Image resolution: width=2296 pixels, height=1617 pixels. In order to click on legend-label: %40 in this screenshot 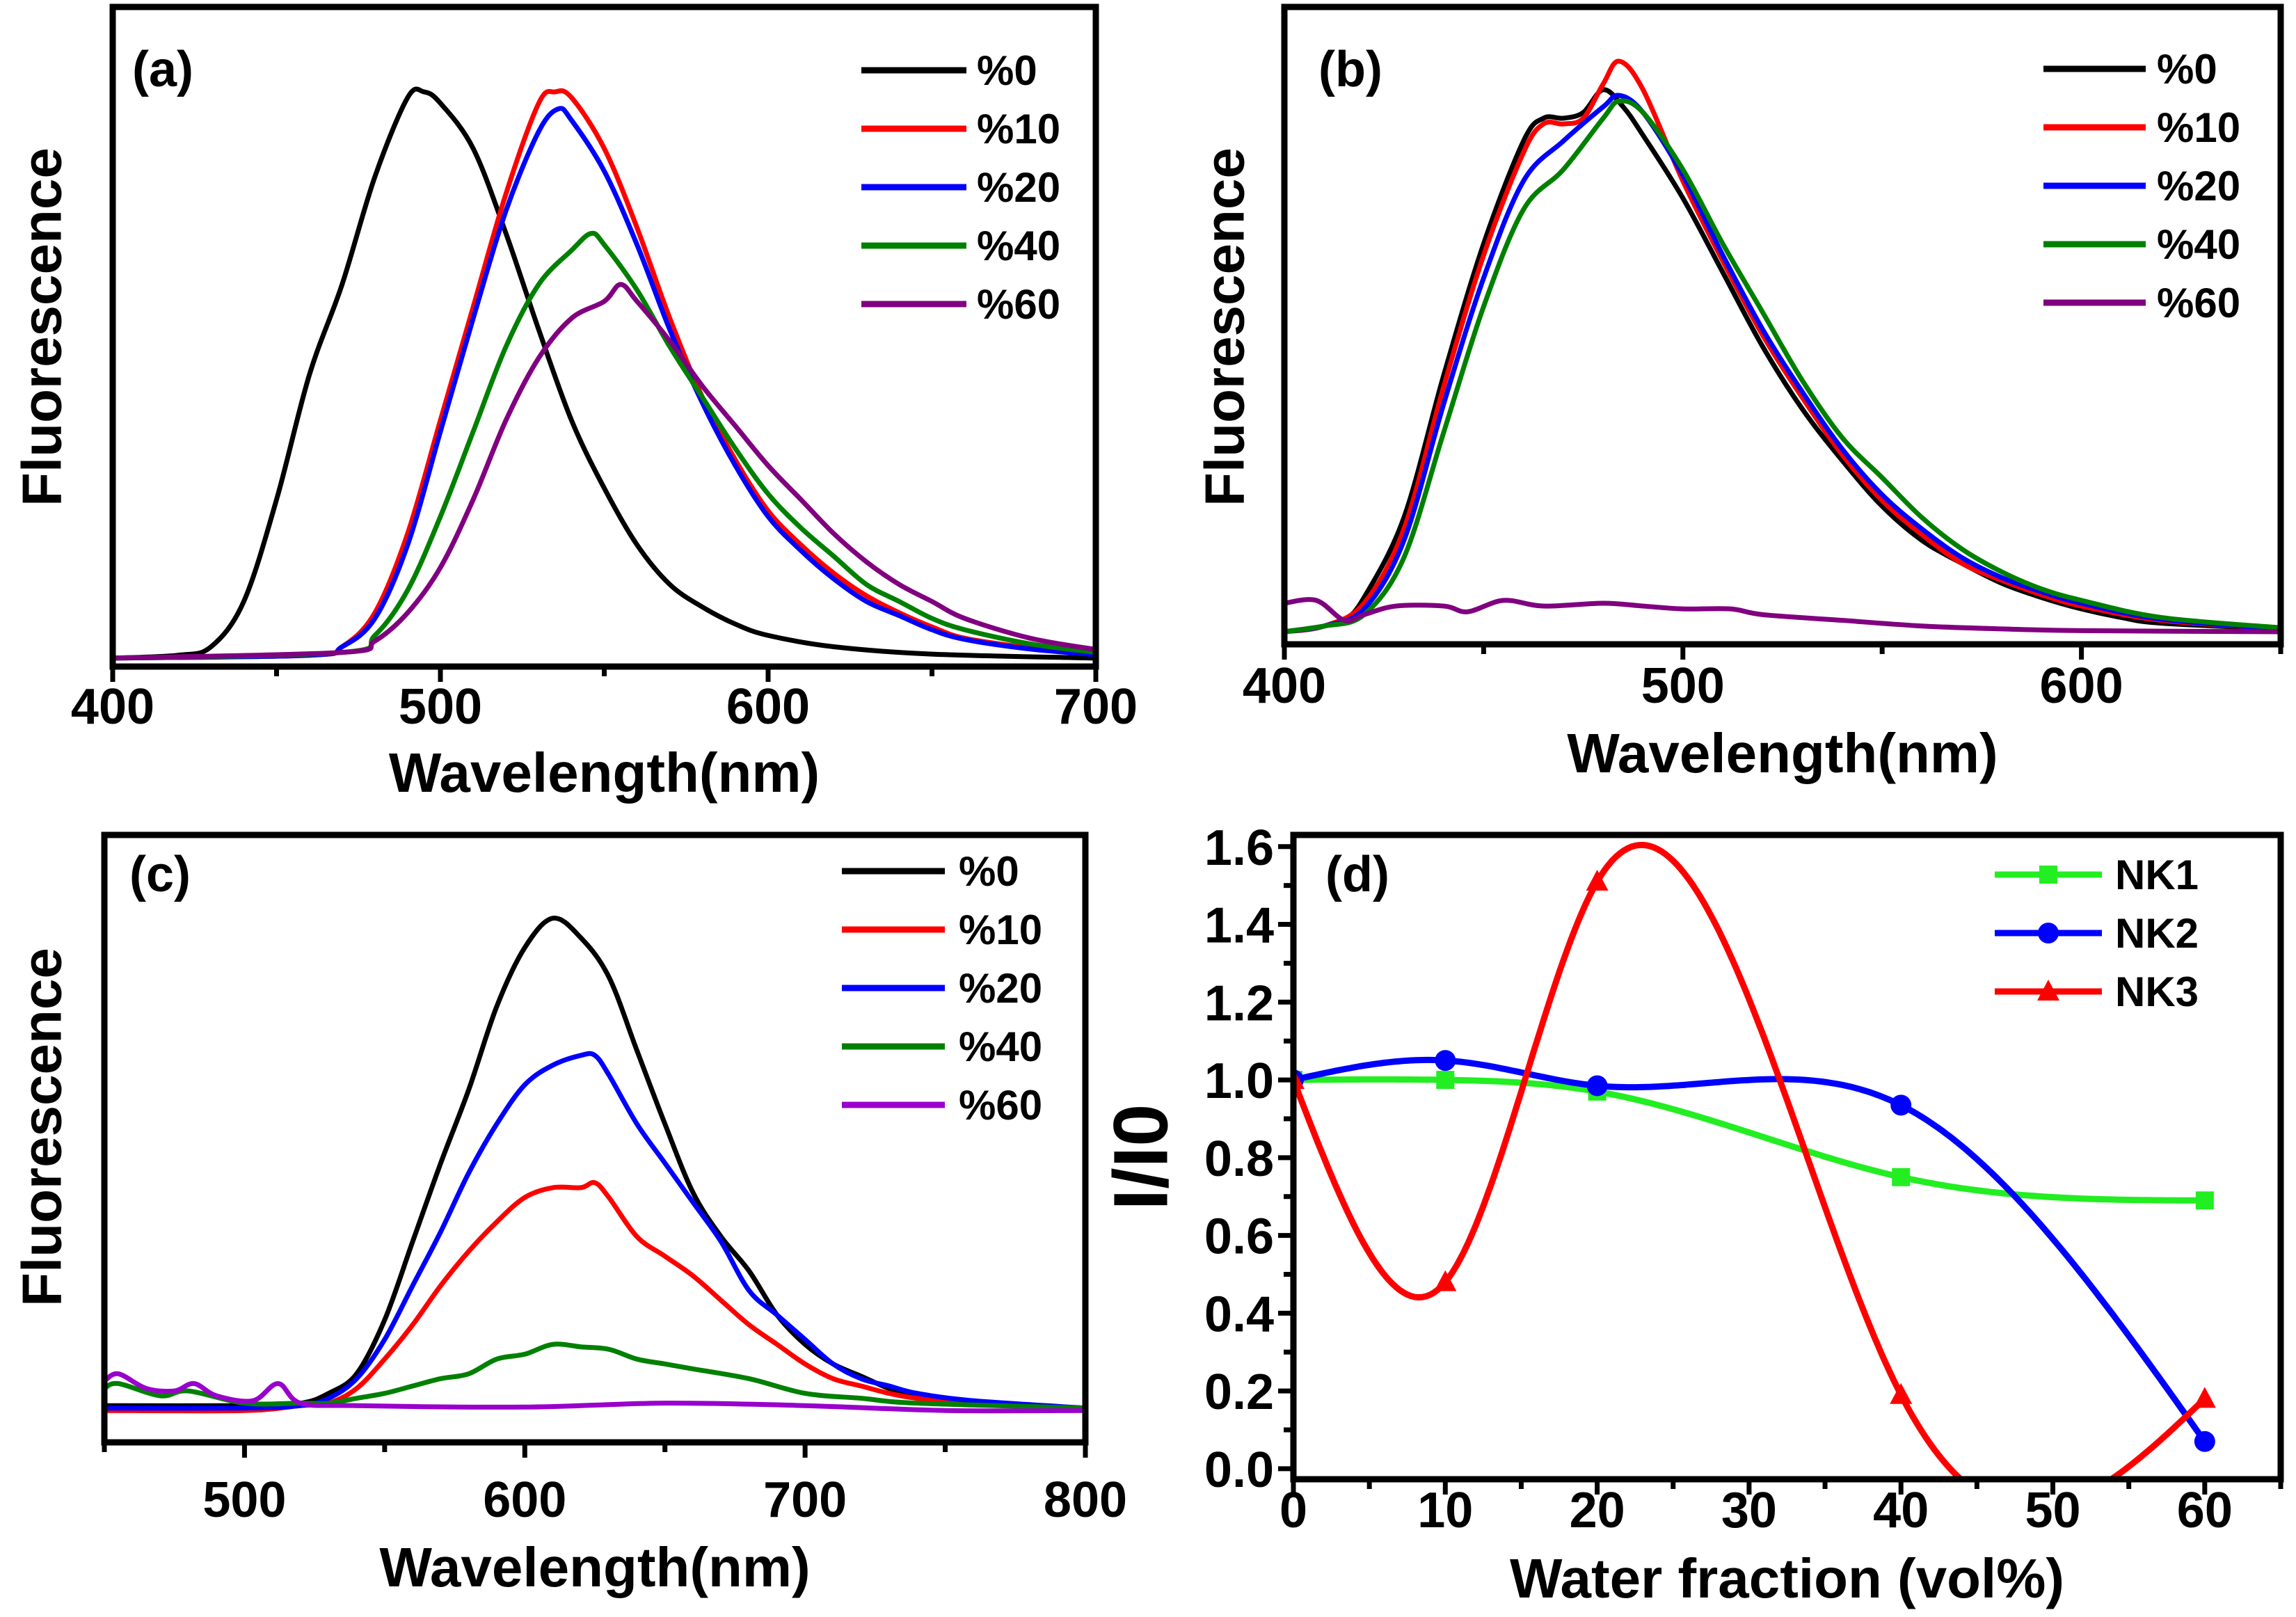, I will do `click(2198, 244)`.